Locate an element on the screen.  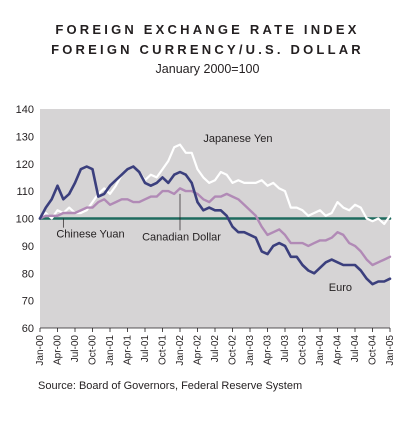
y-tick-label: 70 is located at coordinates (28, 302).